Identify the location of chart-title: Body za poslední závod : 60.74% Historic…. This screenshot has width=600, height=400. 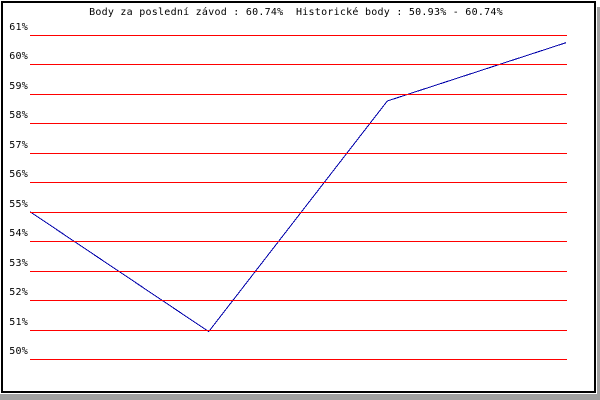
(296, 12).